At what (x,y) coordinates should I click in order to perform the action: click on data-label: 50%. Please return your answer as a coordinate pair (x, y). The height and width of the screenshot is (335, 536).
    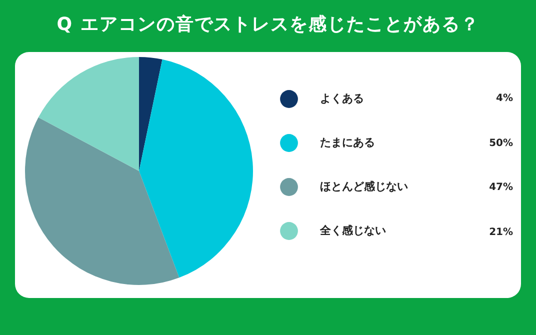
    Looking at the image, I should click on (501, 143).